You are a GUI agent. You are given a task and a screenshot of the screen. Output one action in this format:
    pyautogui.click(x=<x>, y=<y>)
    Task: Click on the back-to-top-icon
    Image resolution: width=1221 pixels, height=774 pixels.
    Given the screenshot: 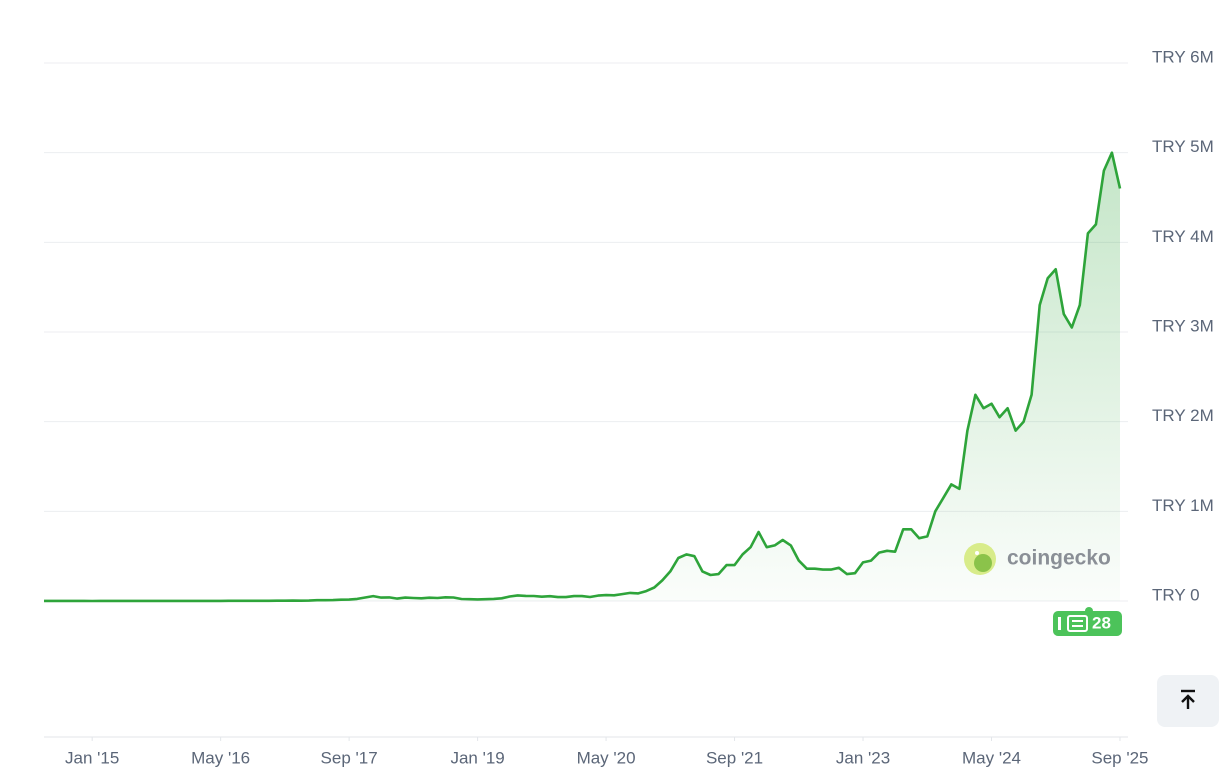 What is the action you would take?
    pyautogui.click(x=1188, y=698)
    